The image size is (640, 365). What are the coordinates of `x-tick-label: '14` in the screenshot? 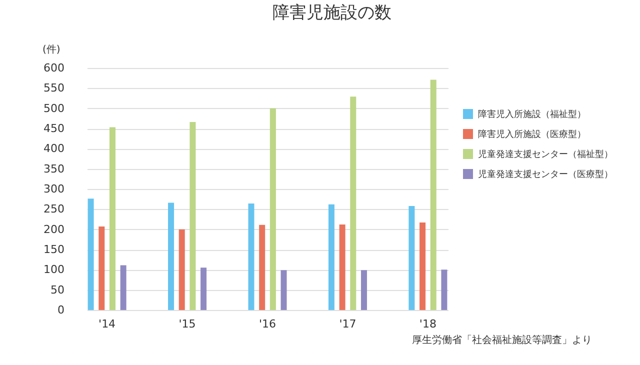 It's located at (107, 324).